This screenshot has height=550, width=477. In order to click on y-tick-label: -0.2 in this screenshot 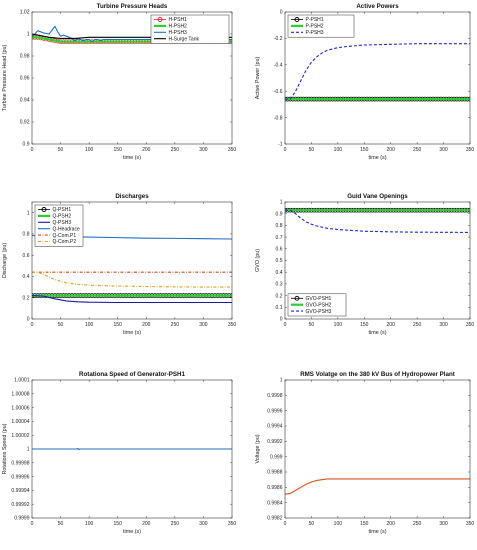, I will do `click(278, 39)`.